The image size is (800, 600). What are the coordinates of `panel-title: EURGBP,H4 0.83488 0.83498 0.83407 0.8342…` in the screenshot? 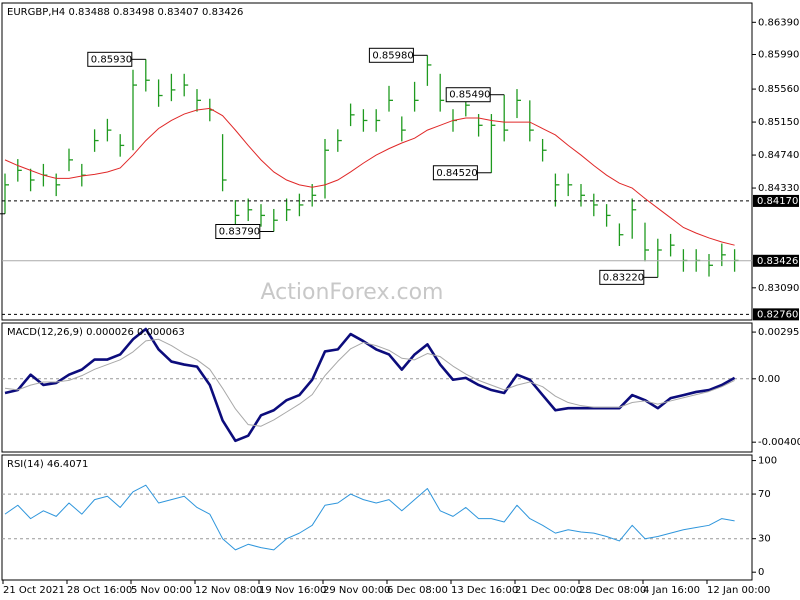 It's located at (125, 12).